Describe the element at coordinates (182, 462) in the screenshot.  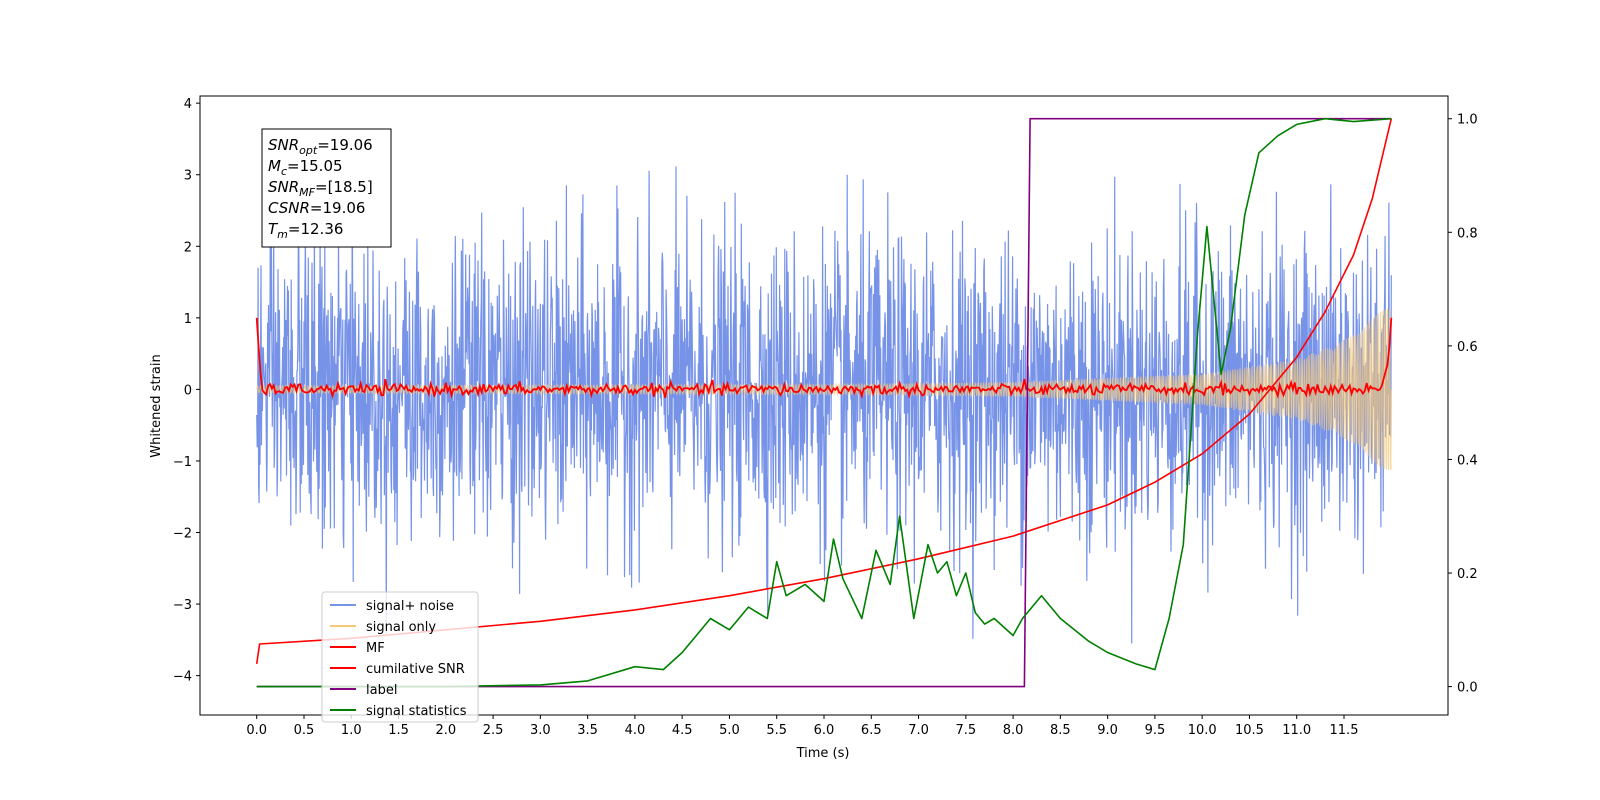
I see `y-left-tick-label: −1` at that location.